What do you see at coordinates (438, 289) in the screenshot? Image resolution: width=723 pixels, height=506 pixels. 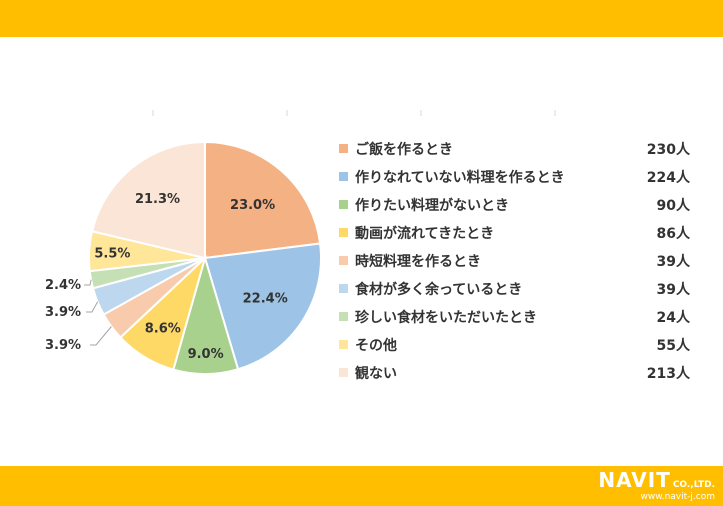 I see `legend-label: 食材が多く余っているとき` at bounding box center [438, 289].